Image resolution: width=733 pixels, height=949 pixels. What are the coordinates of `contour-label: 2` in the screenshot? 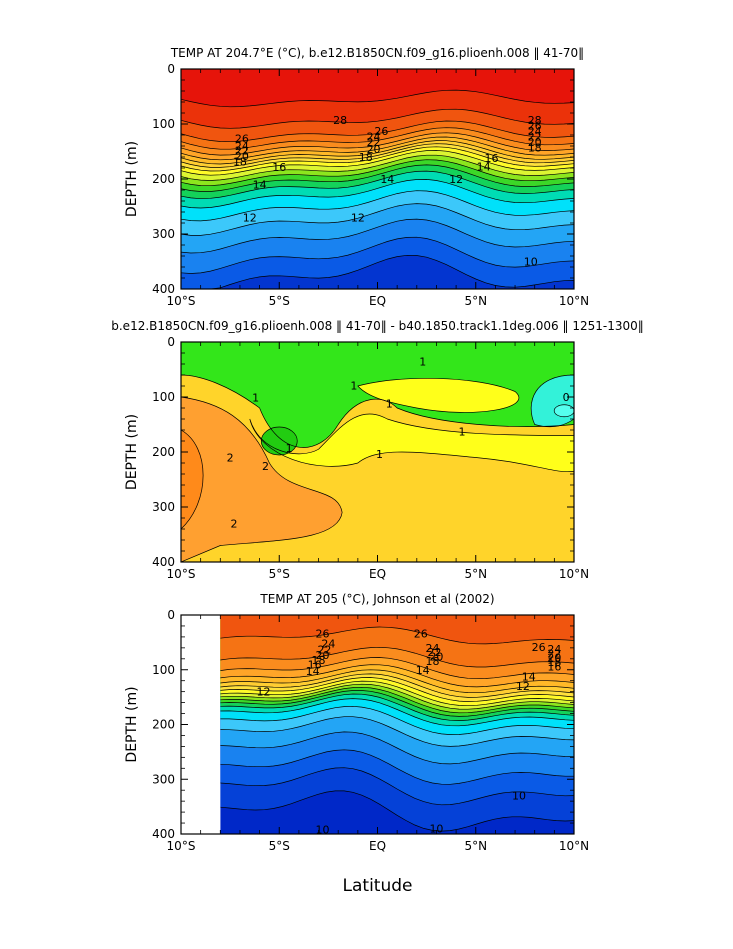 It's located at (234, 524).